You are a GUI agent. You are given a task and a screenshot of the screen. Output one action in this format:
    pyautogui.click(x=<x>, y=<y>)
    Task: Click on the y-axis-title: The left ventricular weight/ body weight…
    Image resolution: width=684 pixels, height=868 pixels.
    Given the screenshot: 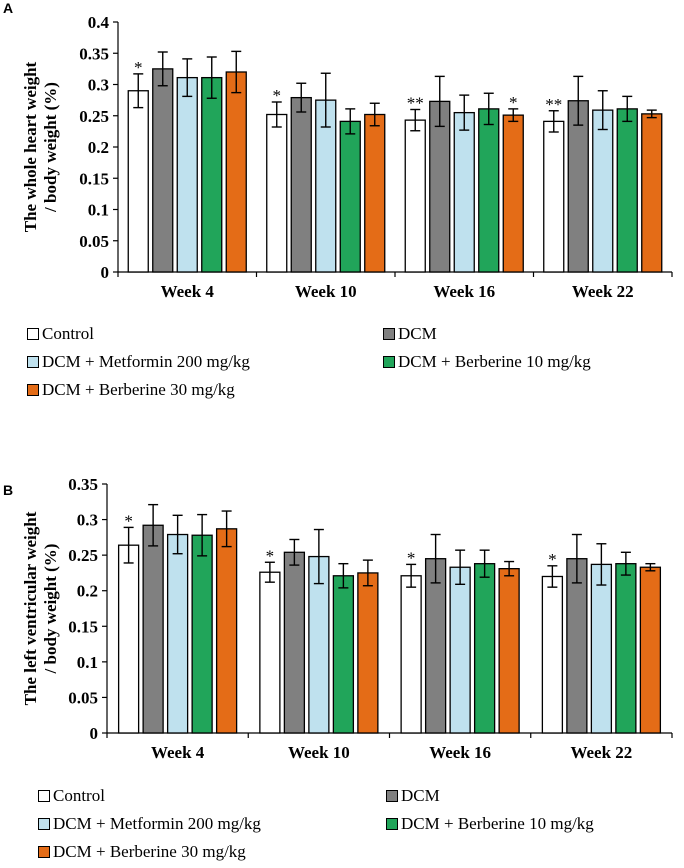 What is the action you would take?
    pyautogui.click(x=40, y=608)
    